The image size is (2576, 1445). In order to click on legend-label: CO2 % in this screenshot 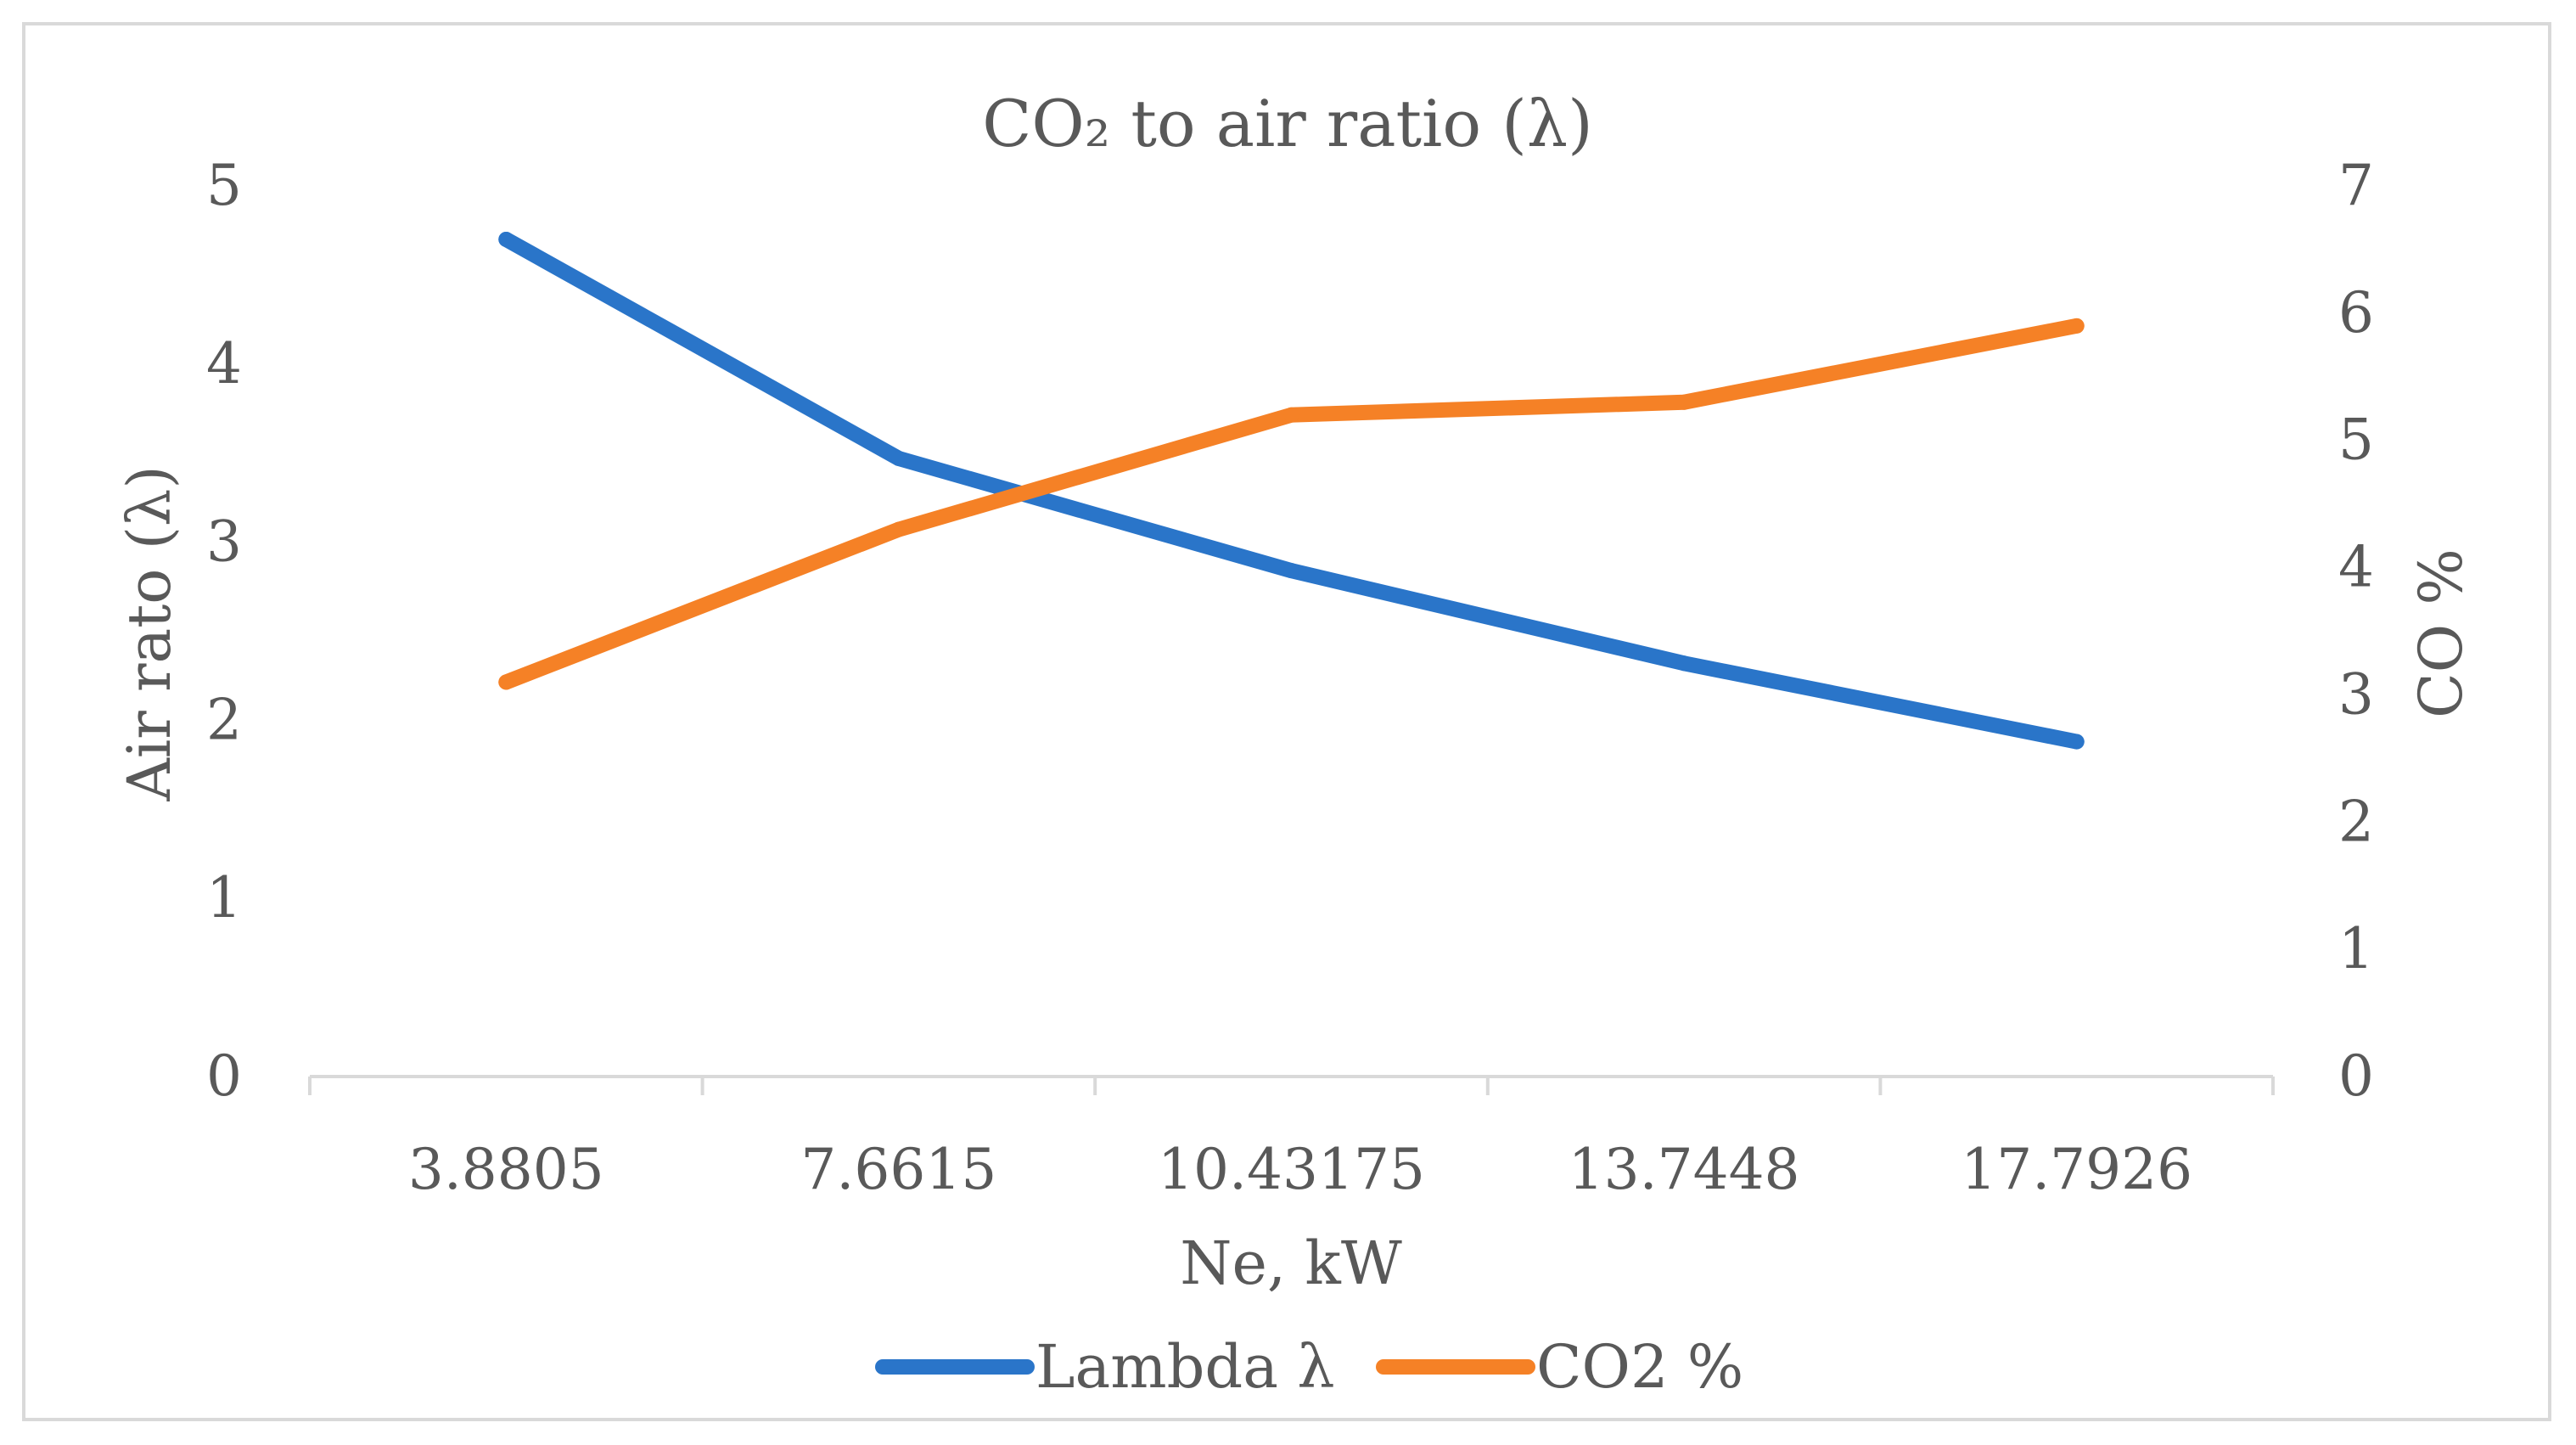, I will do `click(1639, 1367)`.